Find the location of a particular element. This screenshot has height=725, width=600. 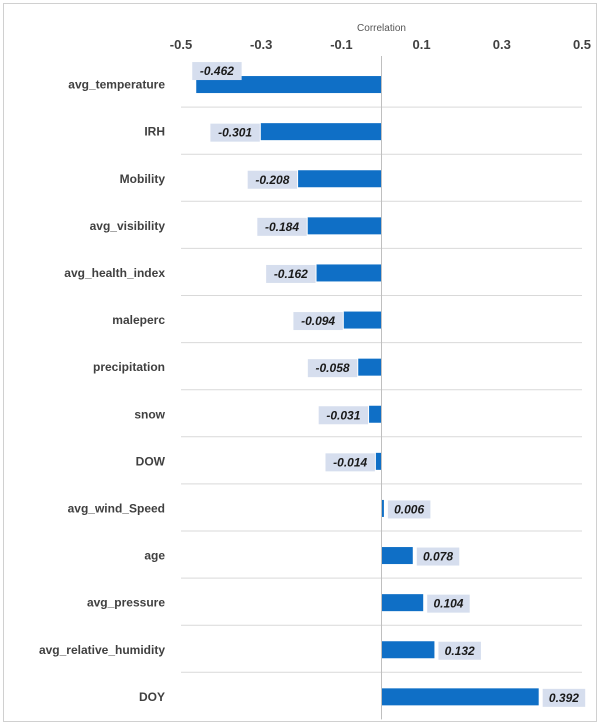

category-label: DOY is located at coordinates (152, 697).